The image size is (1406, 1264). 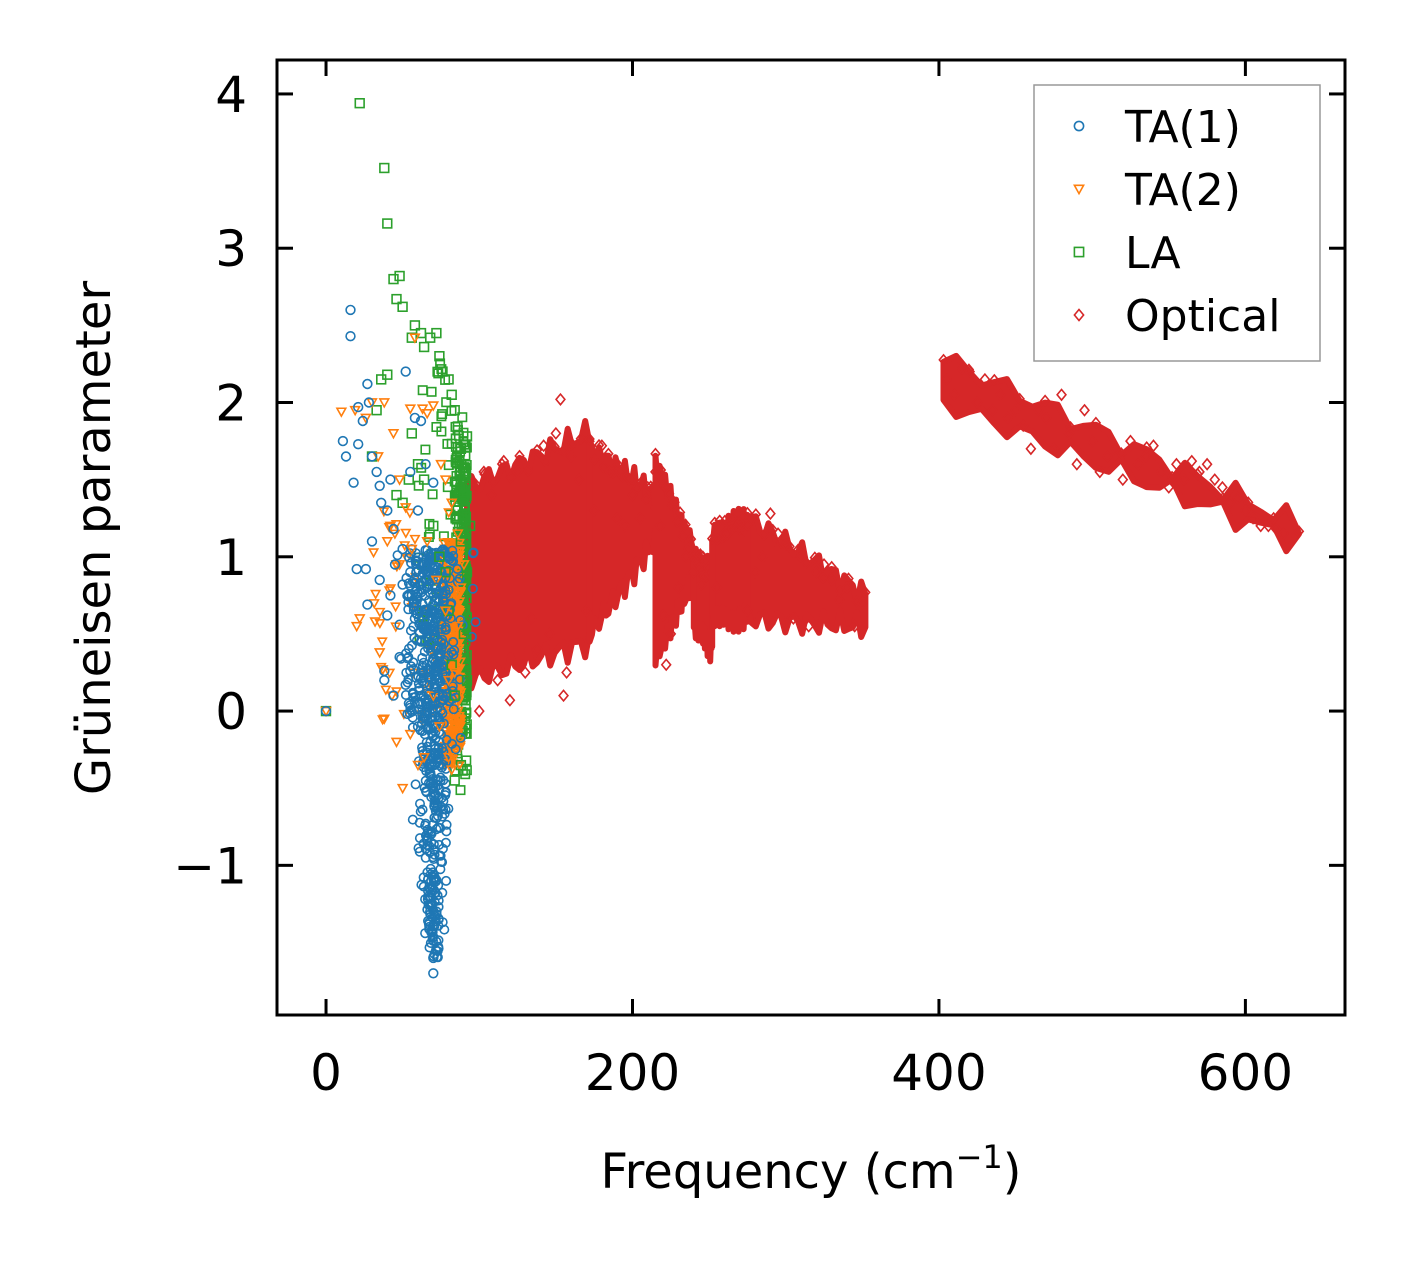 I want to click on legend-marker-diamond, so click(x=1079, y=315).